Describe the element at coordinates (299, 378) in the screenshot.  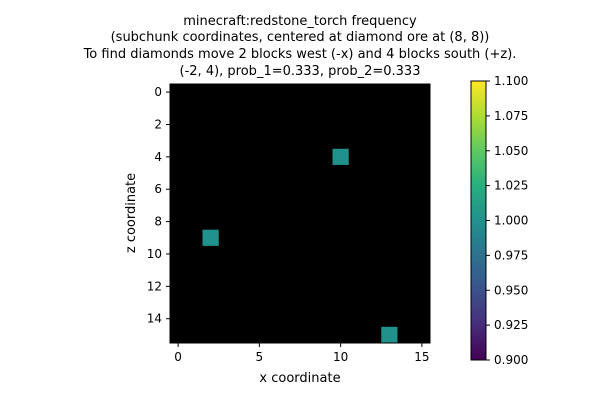
I see `x-axis-label: x coordinate` at that location.